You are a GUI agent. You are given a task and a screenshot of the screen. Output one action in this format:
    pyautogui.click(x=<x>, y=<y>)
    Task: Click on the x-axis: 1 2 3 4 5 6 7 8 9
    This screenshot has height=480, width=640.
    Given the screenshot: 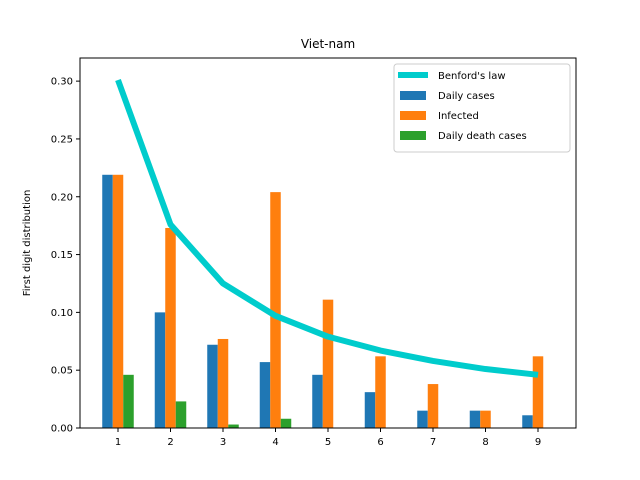 What is the action you would take?
    pyautogui.click(x=328, y=438)
    